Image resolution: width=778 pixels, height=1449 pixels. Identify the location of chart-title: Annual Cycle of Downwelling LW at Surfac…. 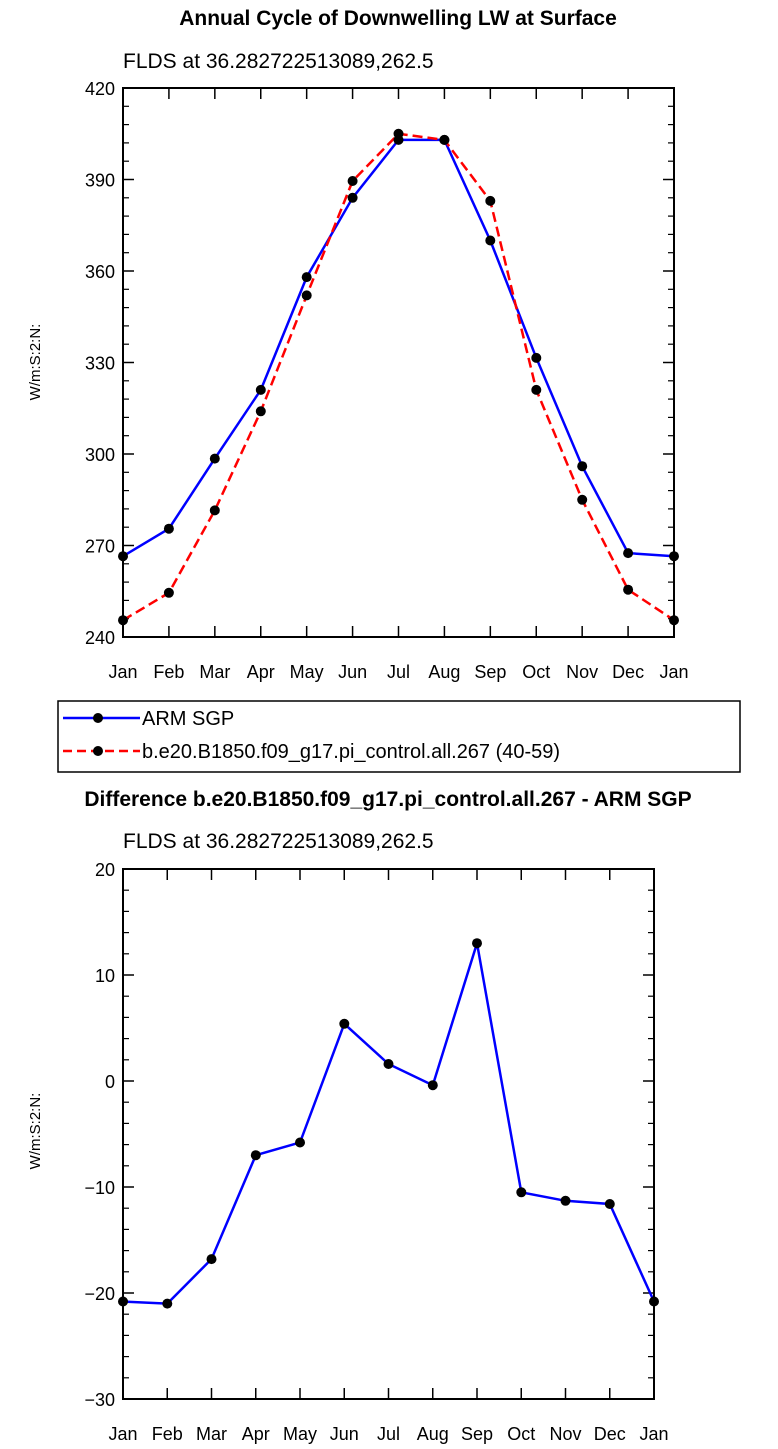
(398, 18).